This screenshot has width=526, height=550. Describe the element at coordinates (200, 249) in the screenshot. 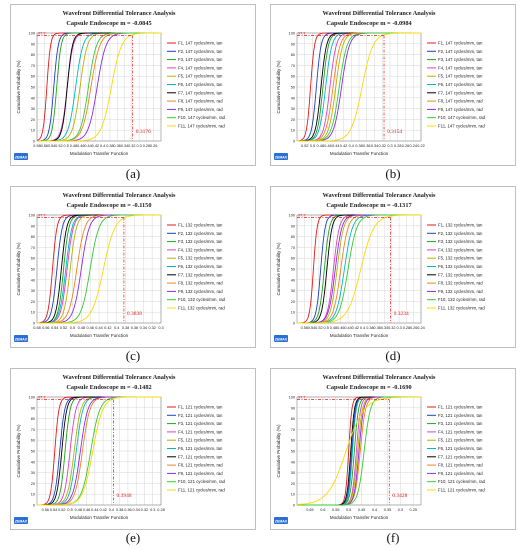

I see `legend-entry: F4, 132 cycles/mm, tan` at that location.